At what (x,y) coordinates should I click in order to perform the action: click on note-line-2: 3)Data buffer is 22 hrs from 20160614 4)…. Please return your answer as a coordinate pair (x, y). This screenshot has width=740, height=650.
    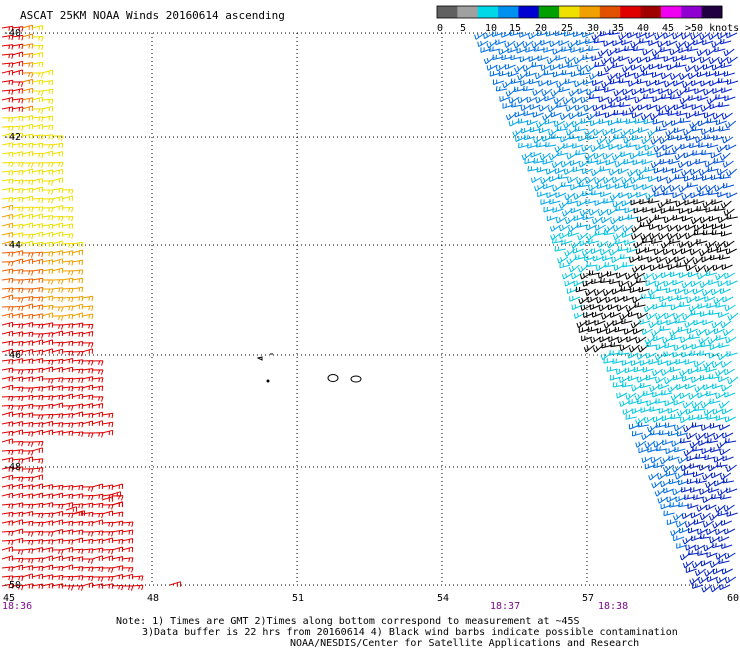
    Looking at the image, I should click on (410, 632).